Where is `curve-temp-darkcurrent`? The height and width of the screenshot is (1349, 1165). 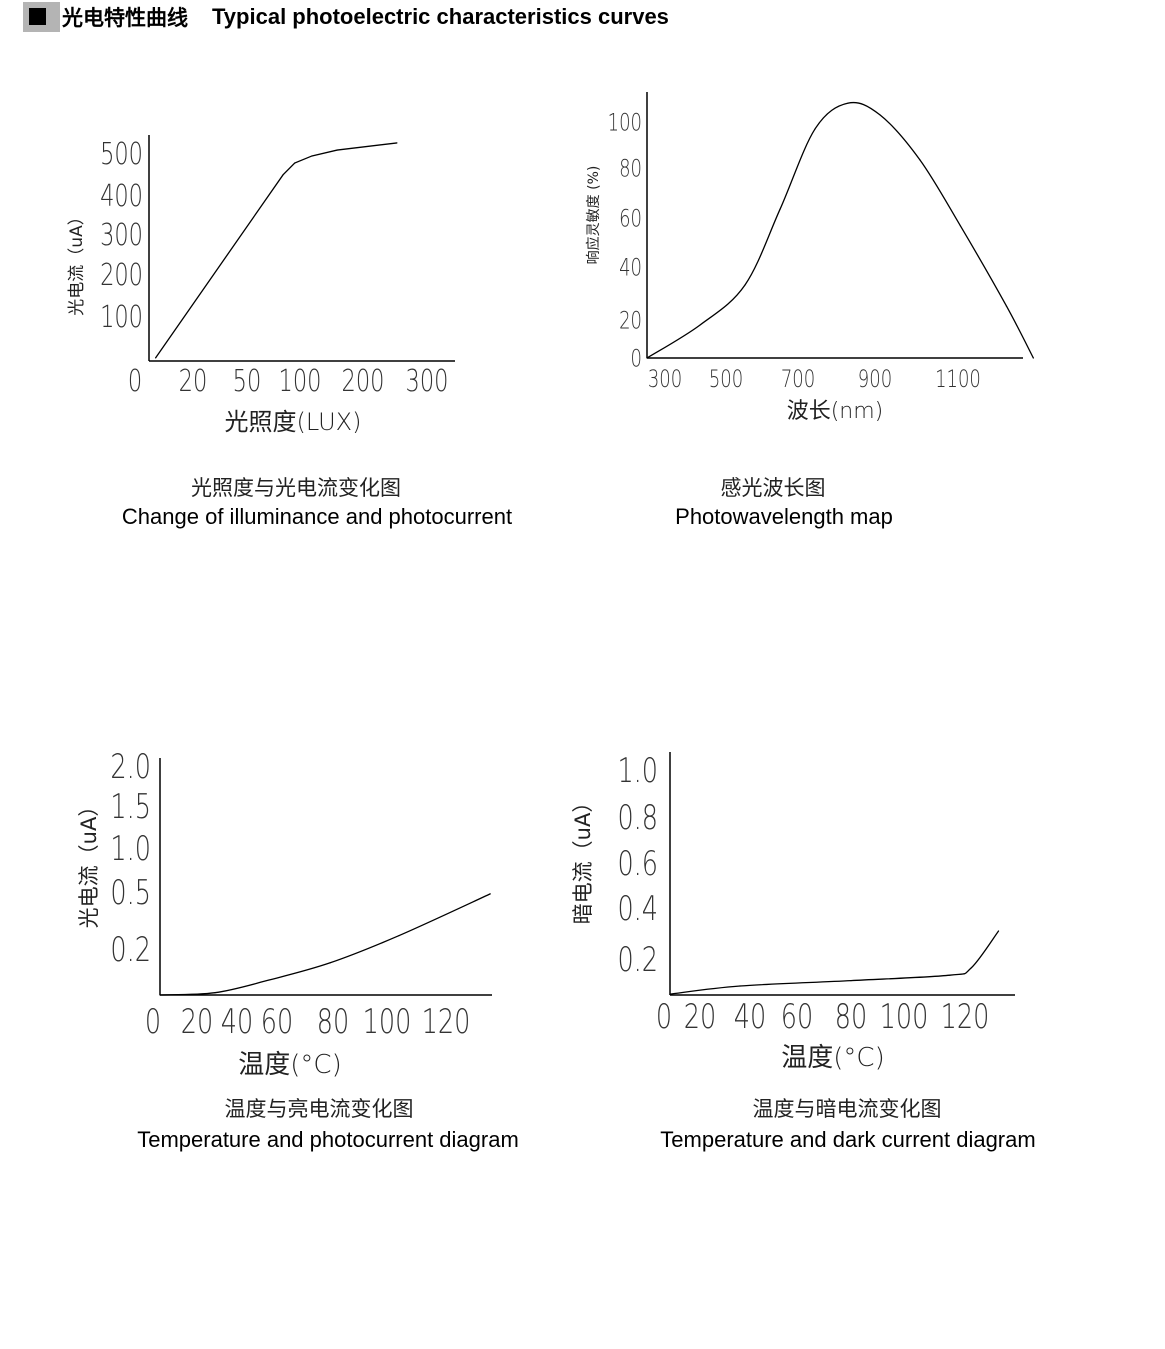 curve-temp-darkcurrent is located at coordinates (834, 962).